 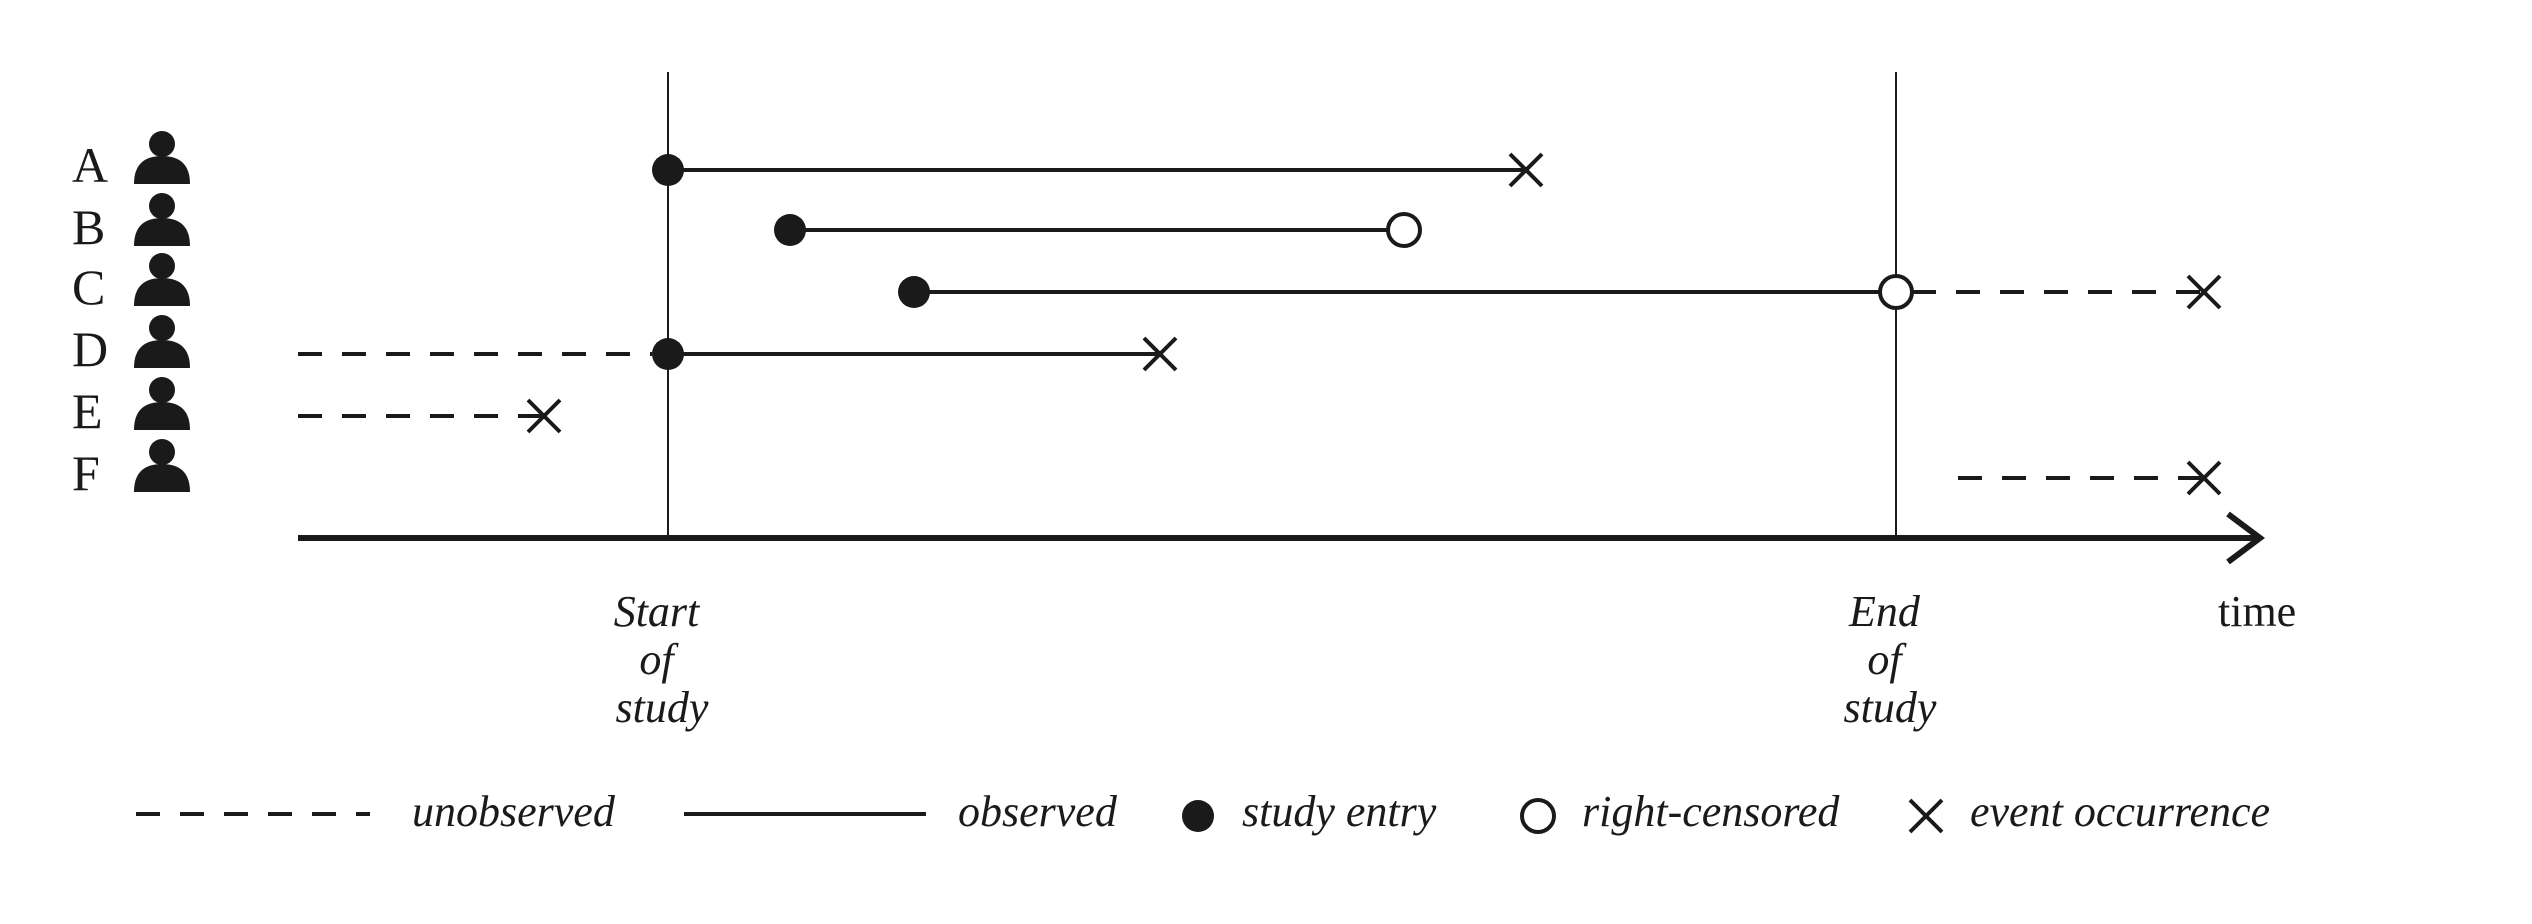 I want to click on legend-event-occurrence-label: event occurrence, so click(x=2120, y=811).